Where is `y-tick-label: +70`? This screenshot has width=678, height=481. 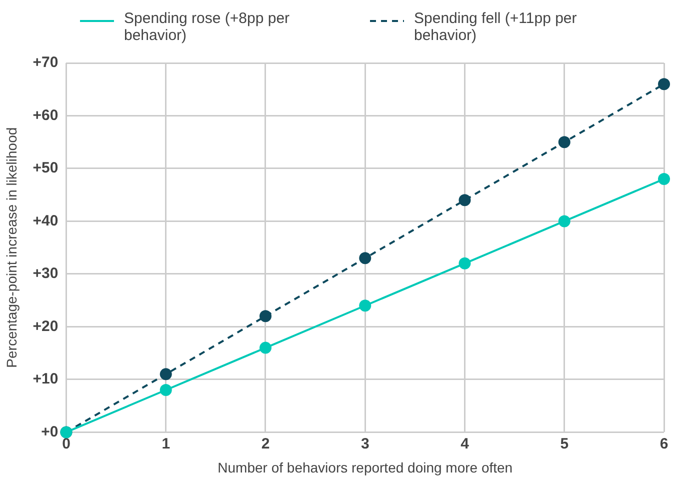 y-tick-label: +70 is located at coordinates (45, 63).